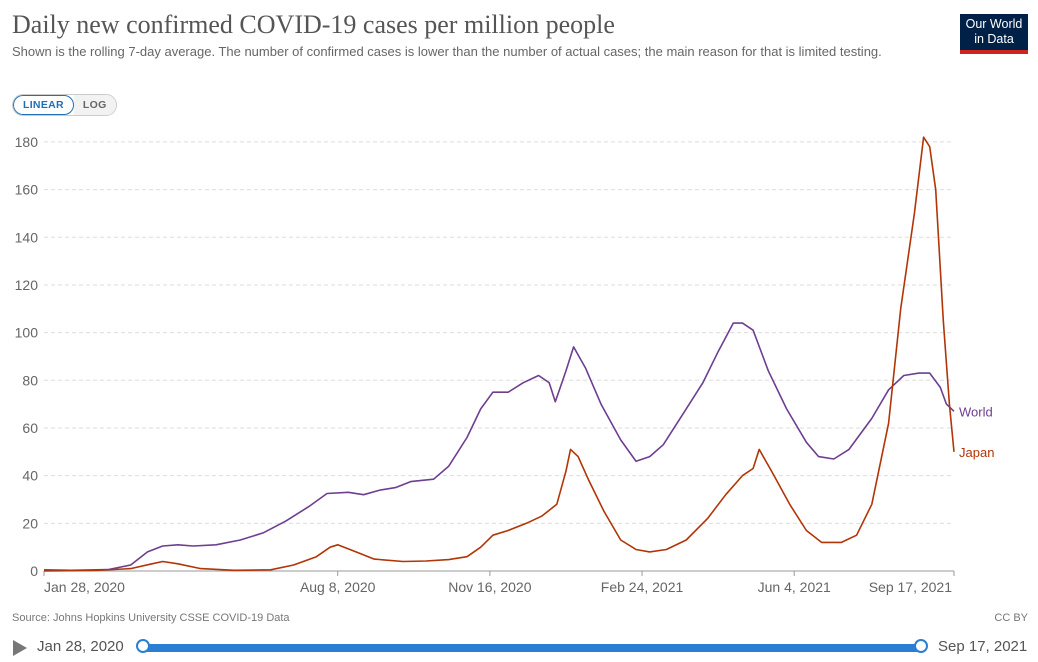 Image resolution: width=1038 pixels, height=662 pixels. Describe the element at coordinates (84, 587) in the screenshot. I see `x-tick-label: Jan 28, 2020` at that location.